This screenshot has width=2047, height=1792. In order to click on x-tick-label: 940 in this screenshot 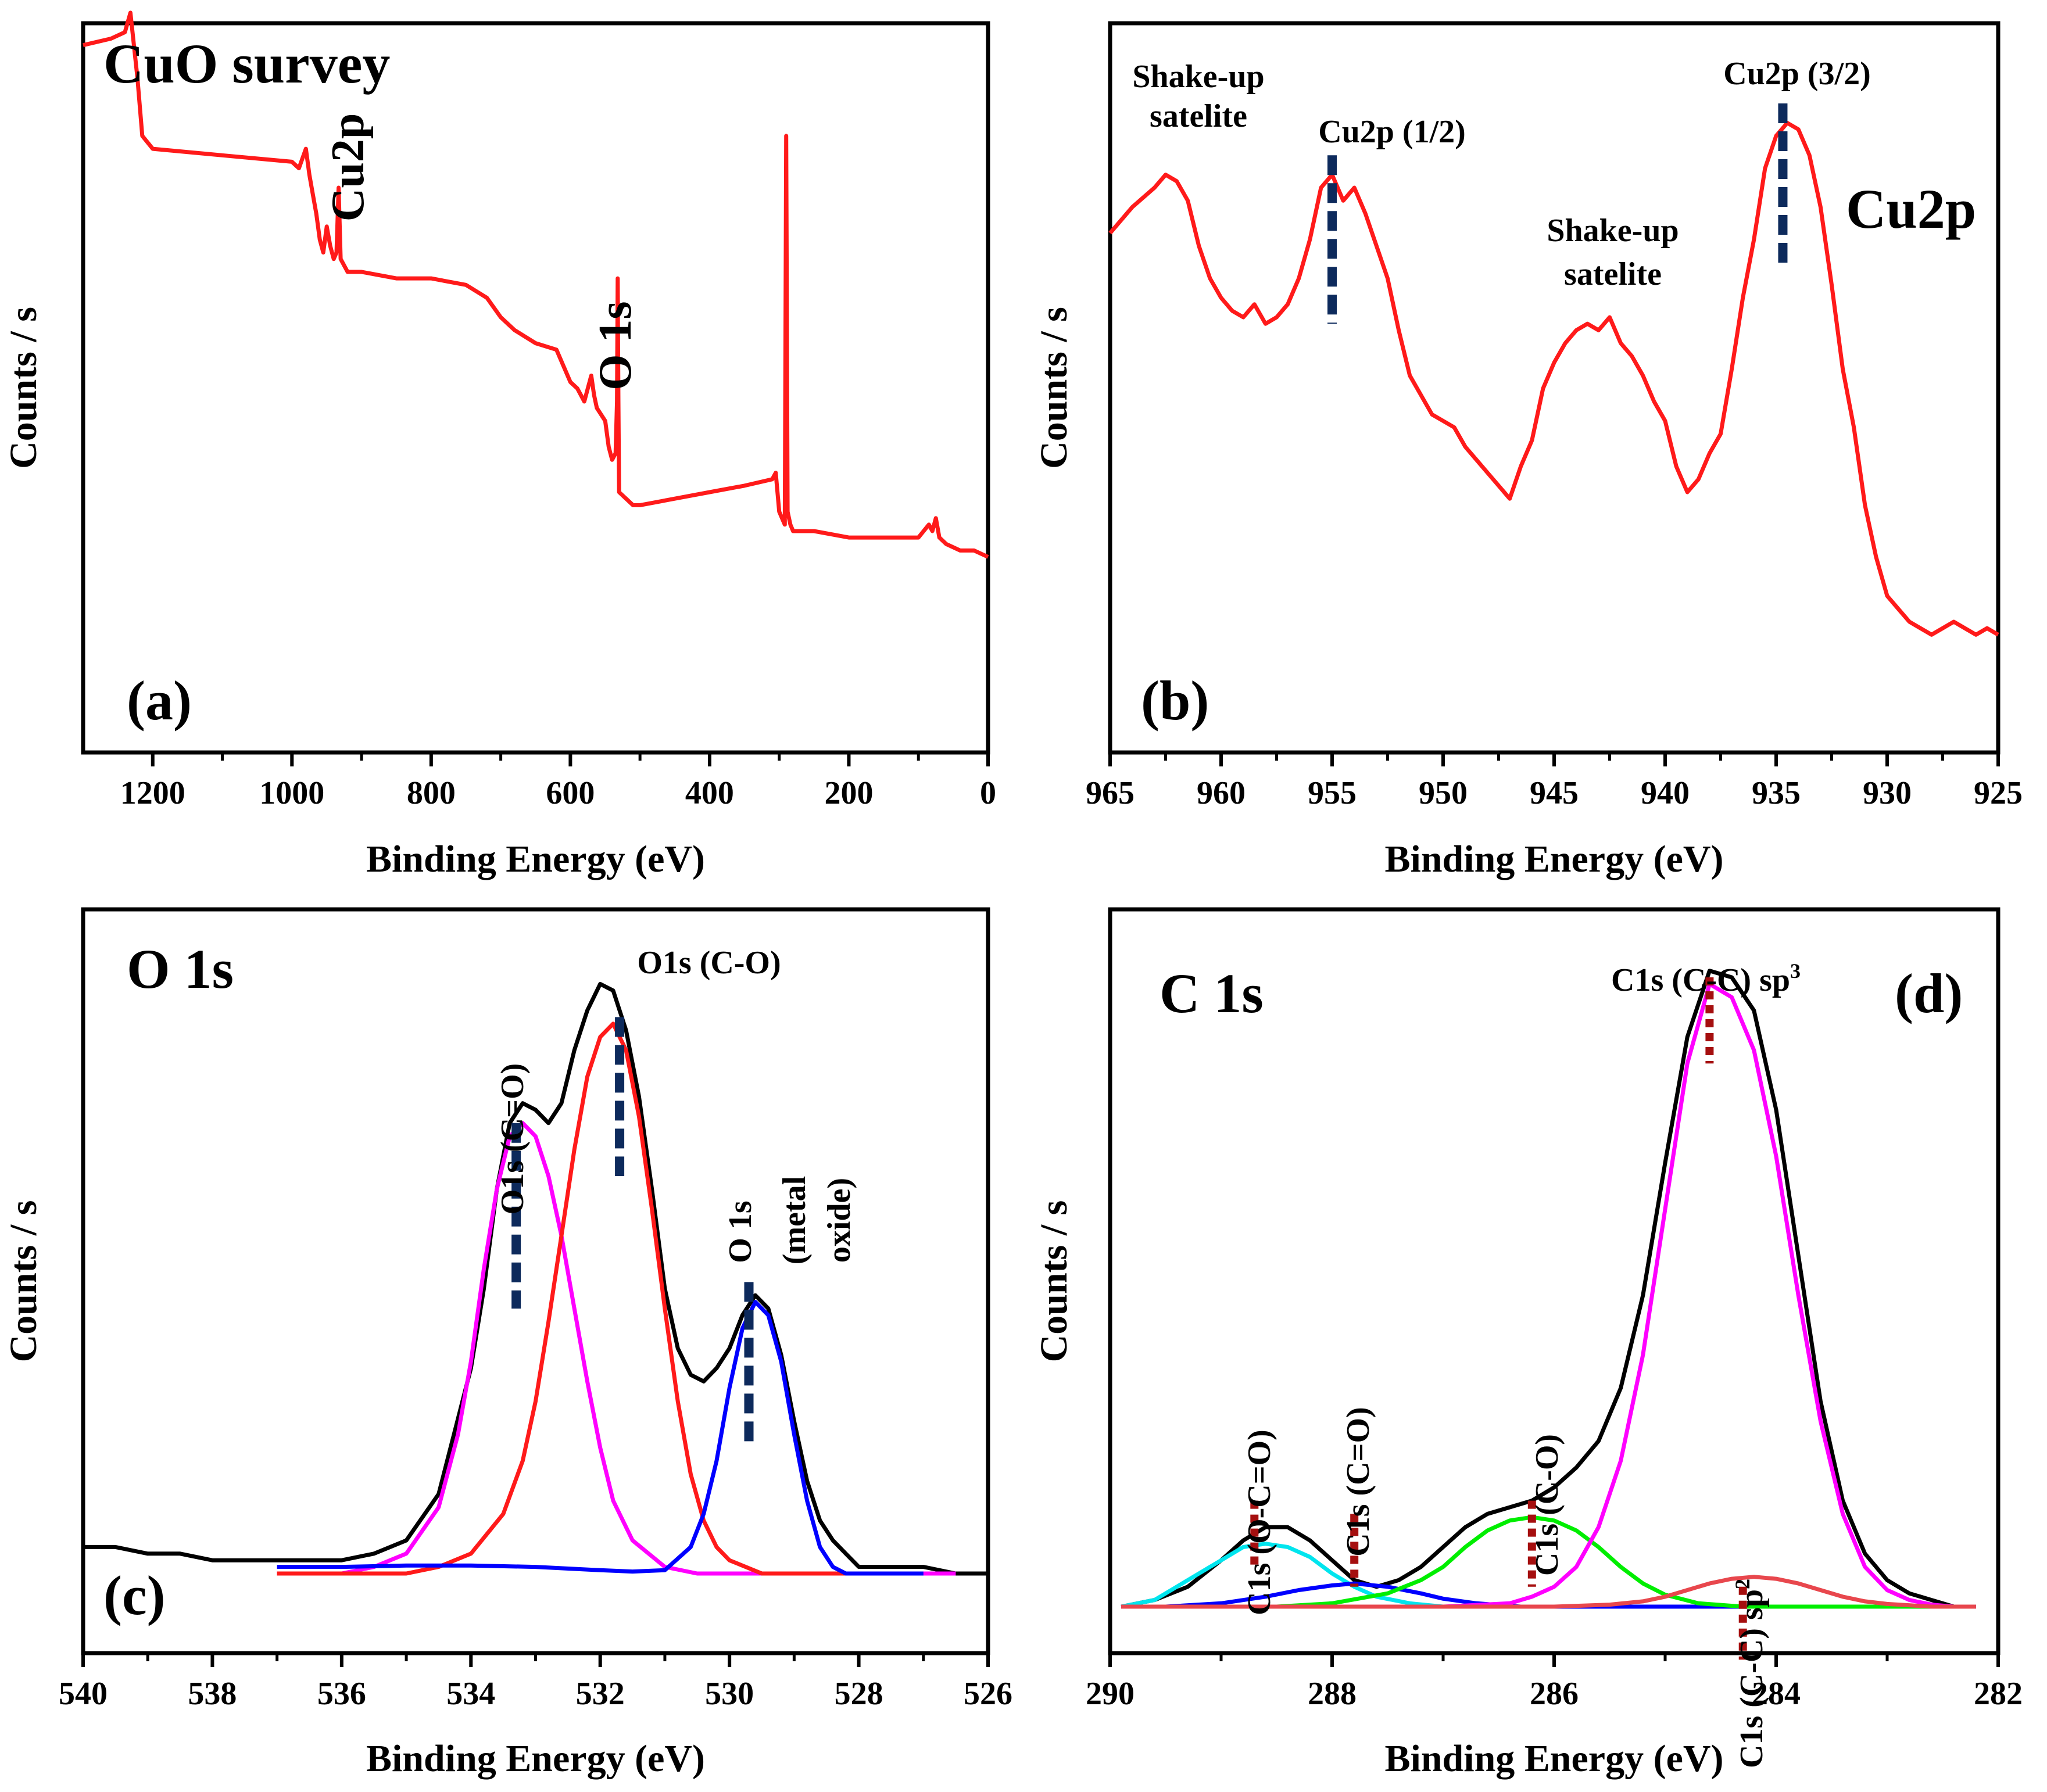, I will do `click(1665, 793)`.